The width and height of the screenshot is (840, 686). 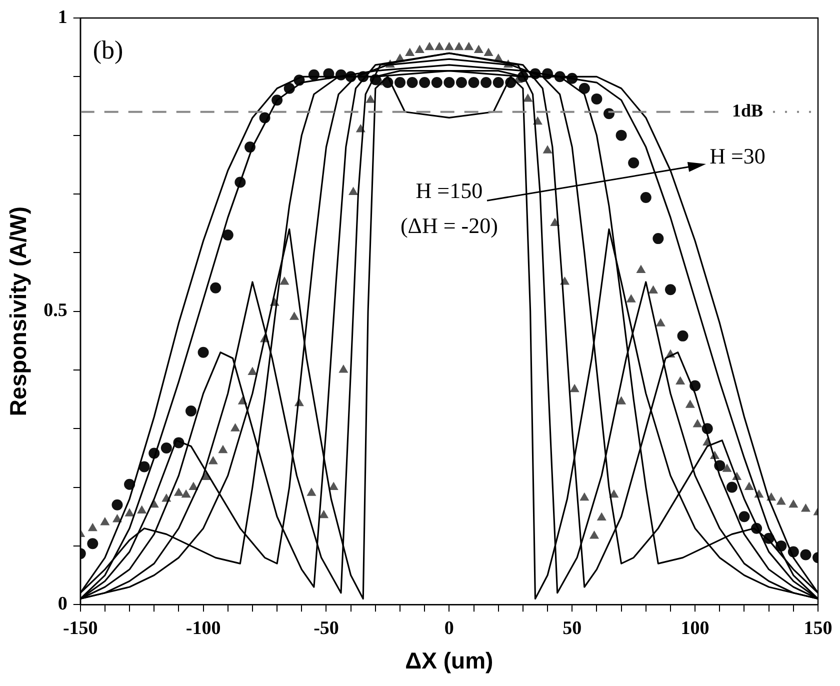 I want to click on annotation: (b), so click(x=108, y=49).